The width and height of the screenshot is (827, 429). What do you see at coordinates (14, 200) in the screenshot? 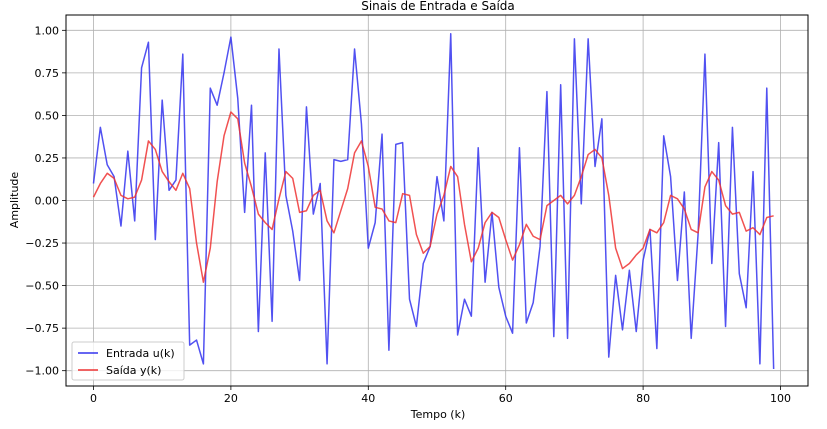
I see `y-axis-label: Amplitude` at bounding box center [14, 200].